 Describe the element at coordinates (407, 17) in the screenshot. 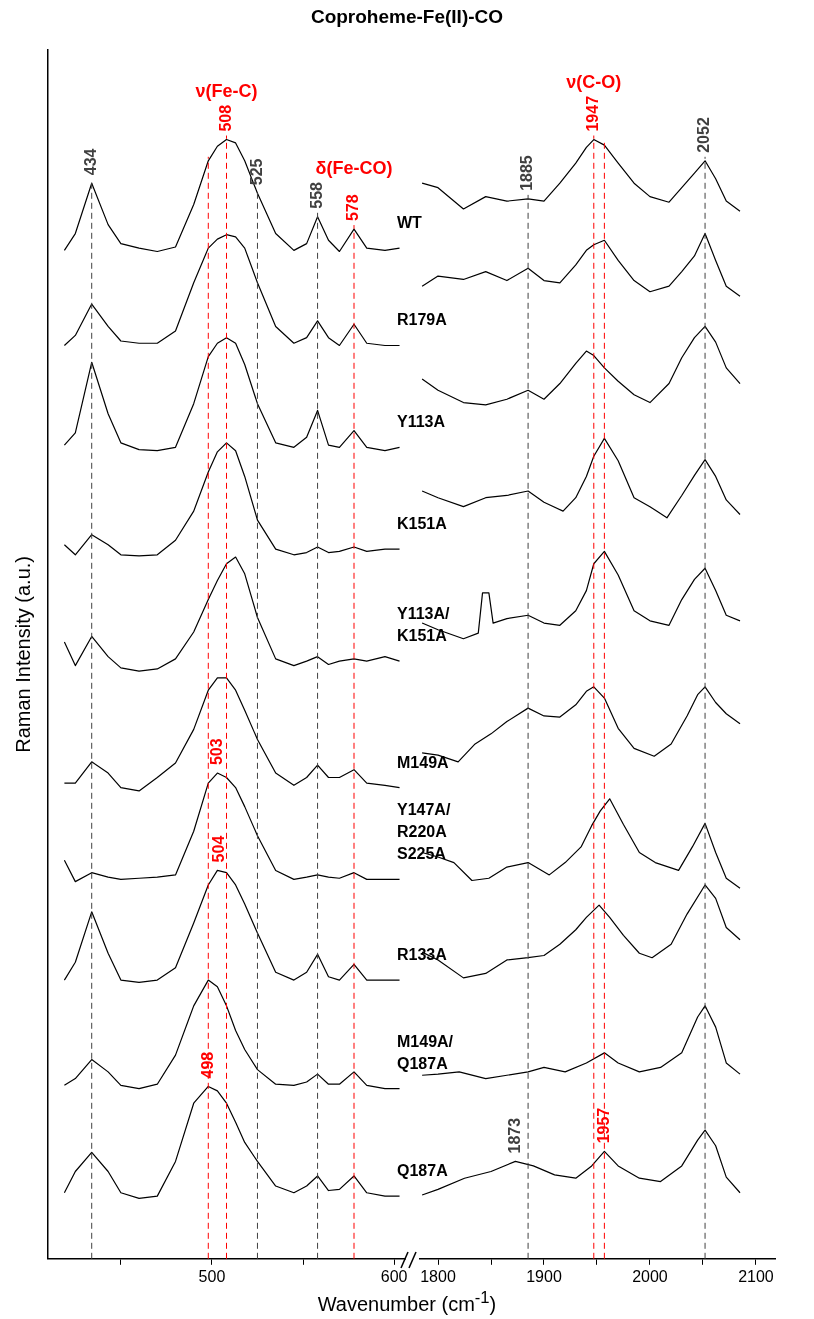

I see `chart-title: Coproheme-Fe(II)-CO` at that location.